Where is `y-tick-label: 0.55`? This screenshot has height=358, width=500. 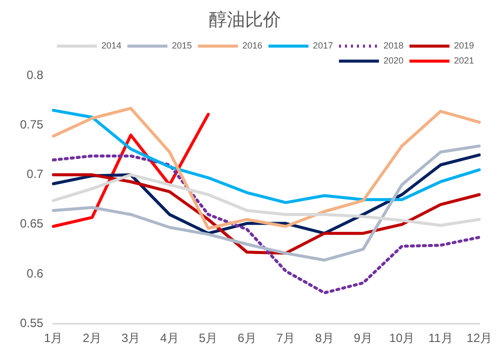 y-tick-label: 0.55 is located at coordinates (32, 323).